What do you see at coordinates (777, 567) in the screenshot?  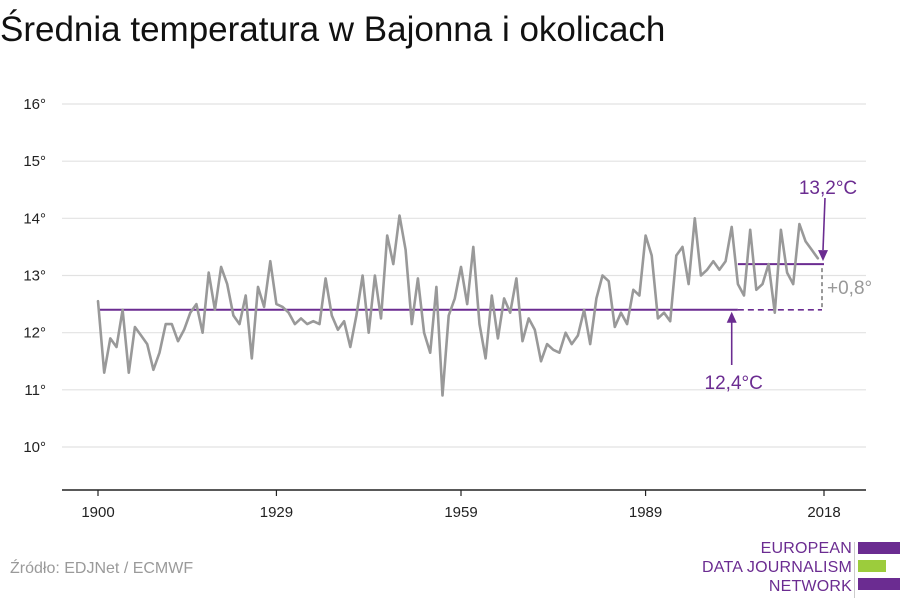 I see `logo-line-2: DATA JOURNALISM` at bounding box center [777, 567].